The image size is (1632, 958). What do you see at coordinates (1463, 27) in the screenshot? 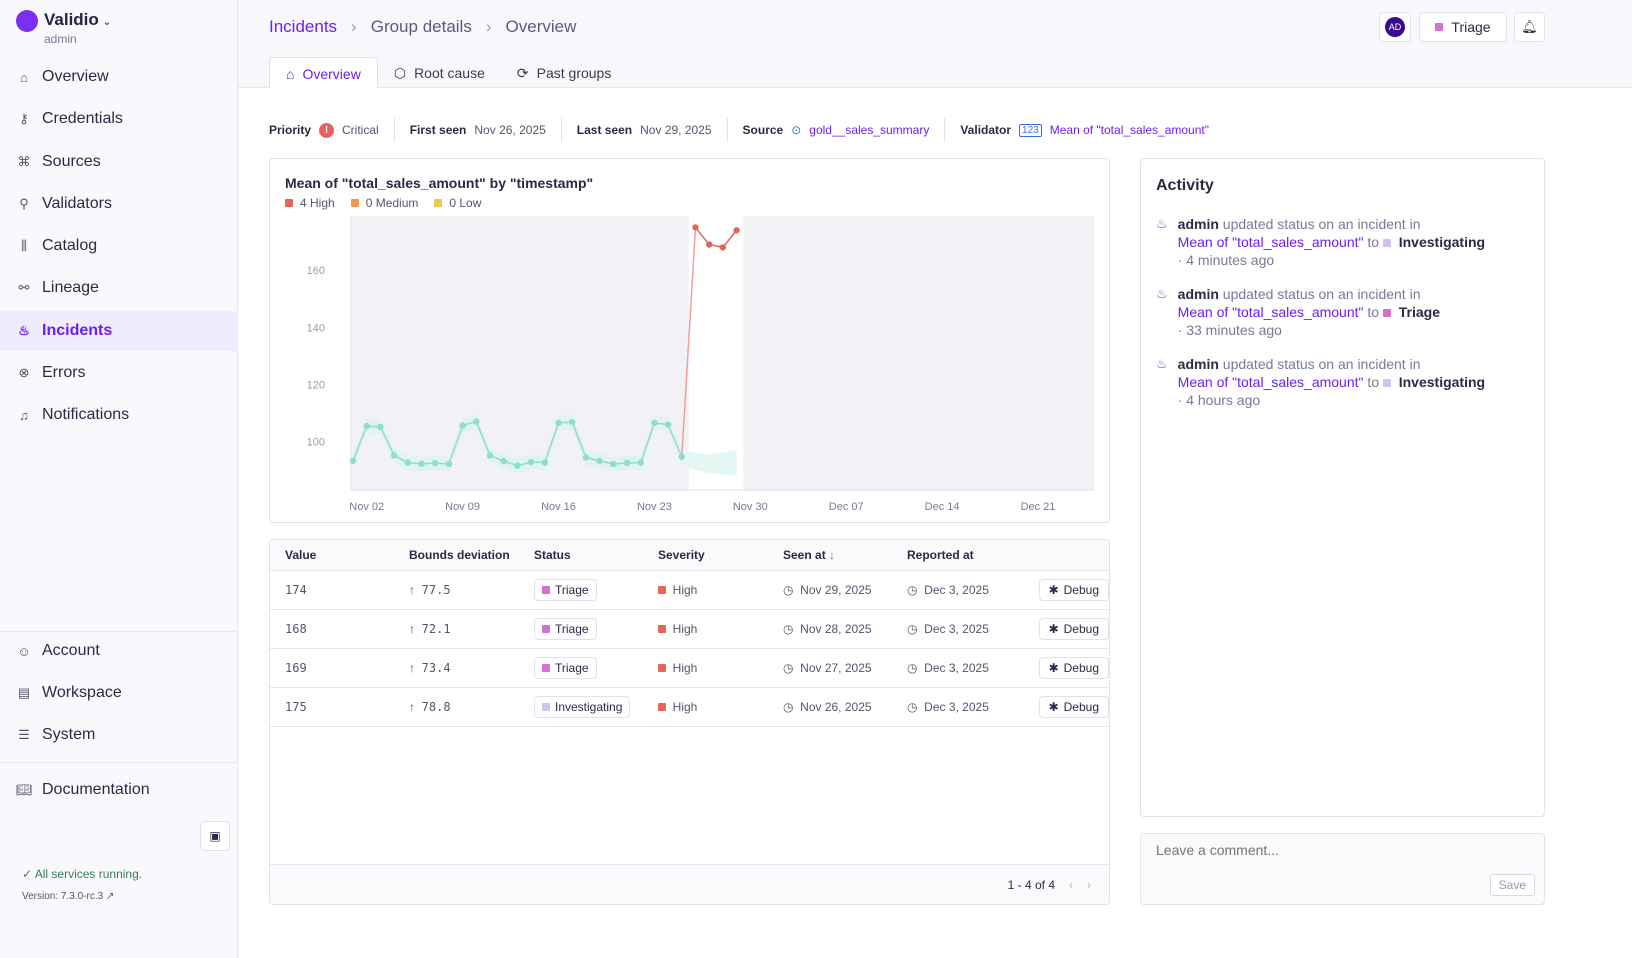
I see `status-dropdown-button: Triage` at bounding box center [1463, 27].